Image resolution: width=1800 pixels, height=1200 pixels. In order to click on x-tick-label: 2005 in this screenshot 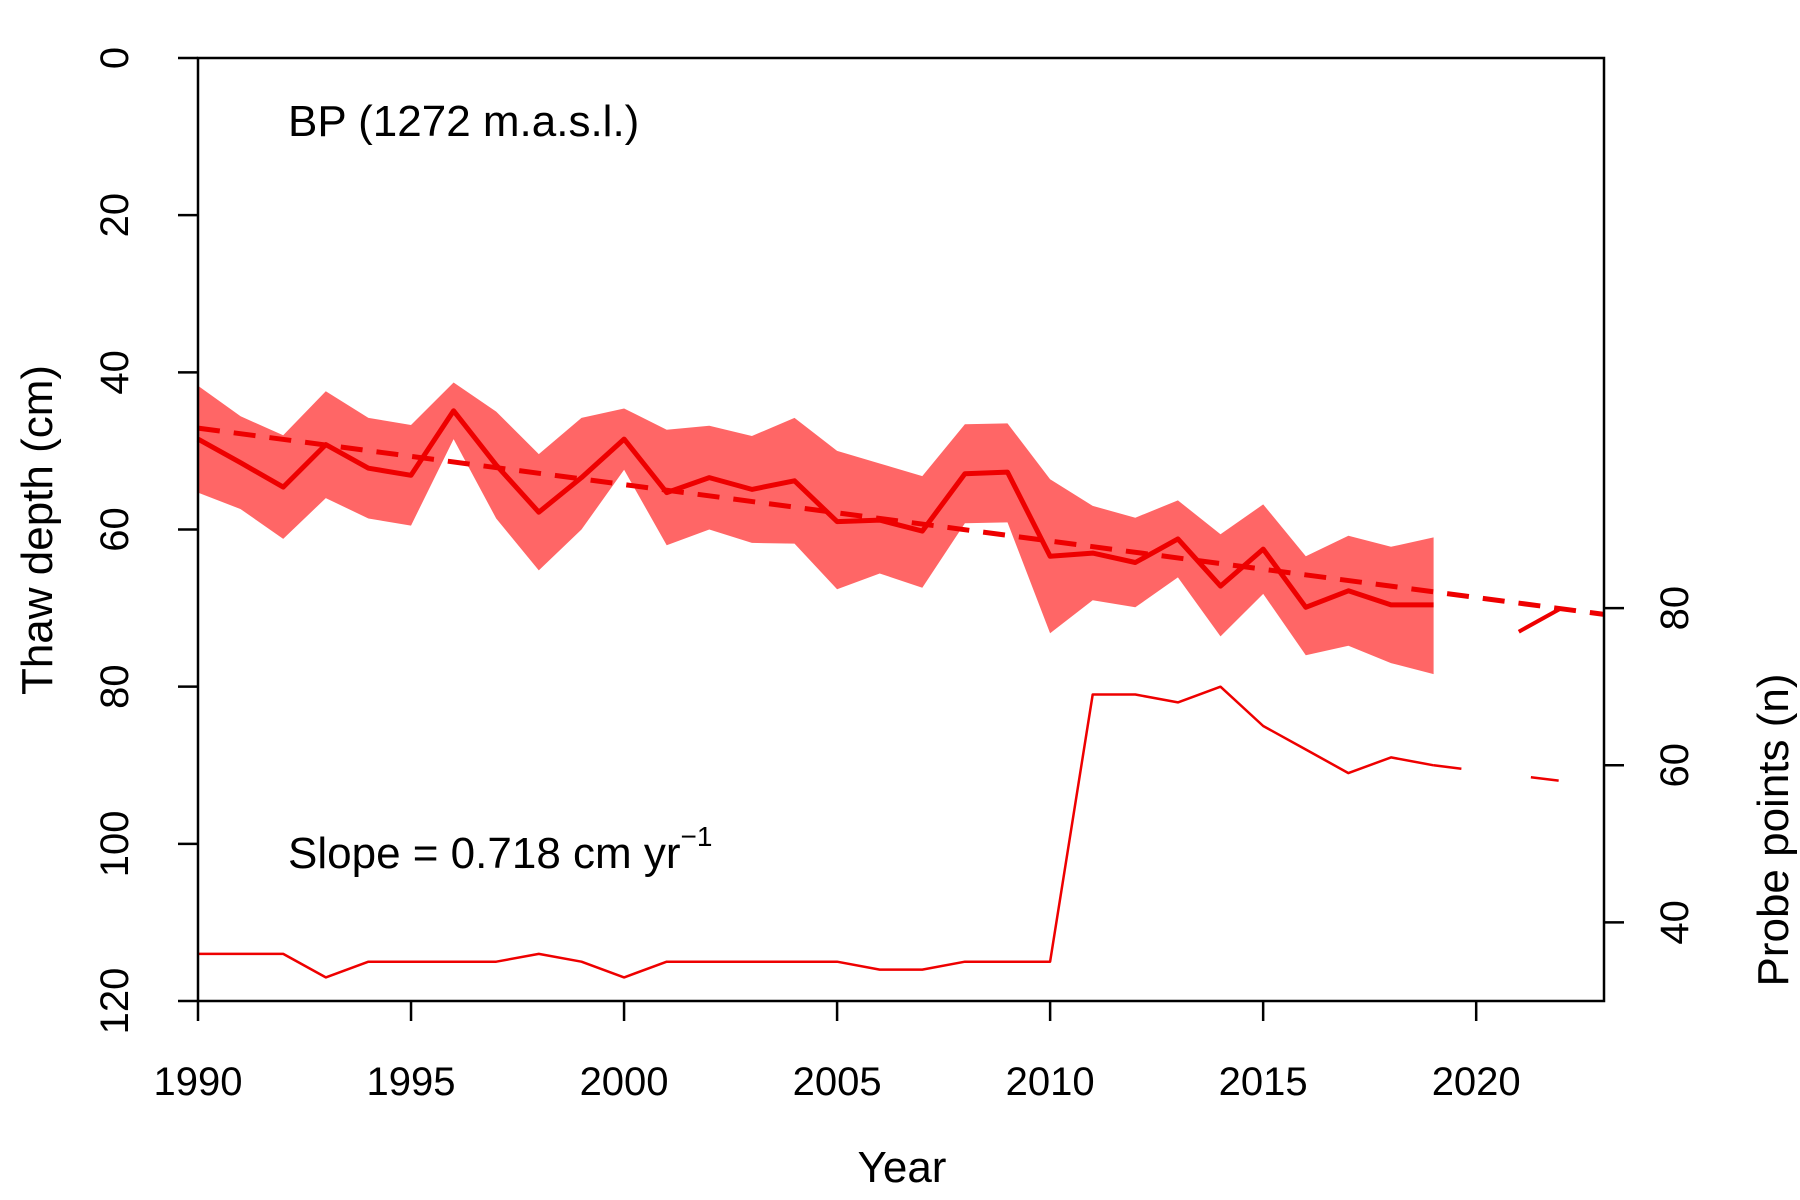, I will do `click(837, 1082)`.